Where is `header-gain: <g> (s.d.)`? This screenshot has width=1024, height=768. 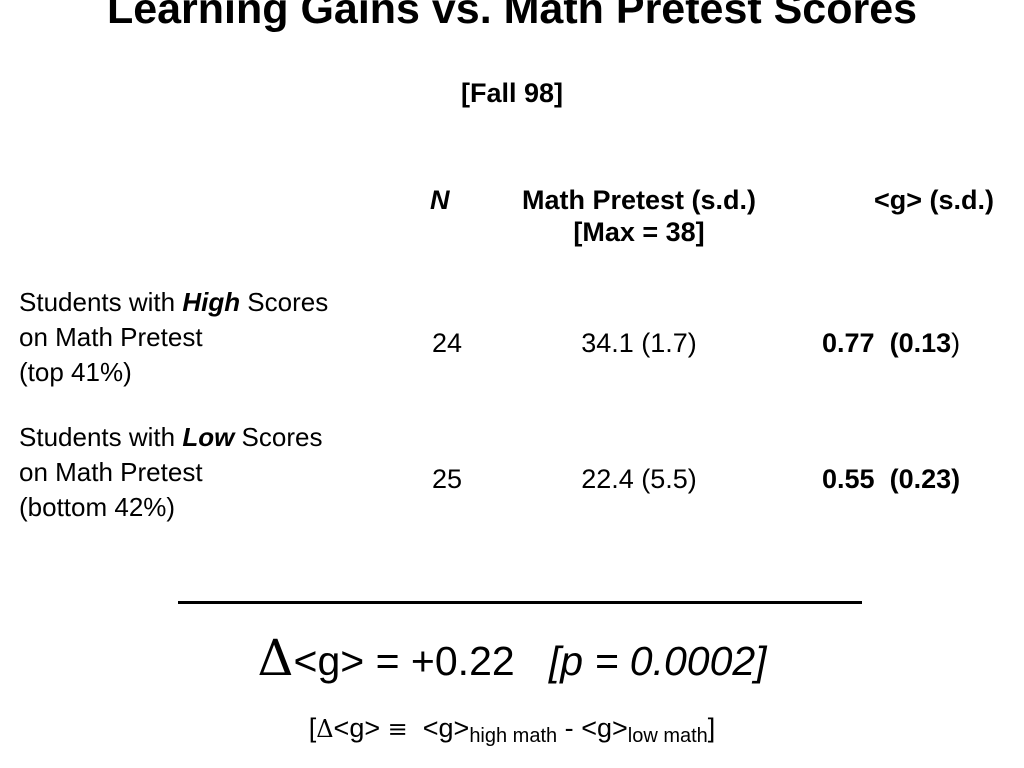
header-gain: <g> (s.d.) is located at coordinates (933, 200).